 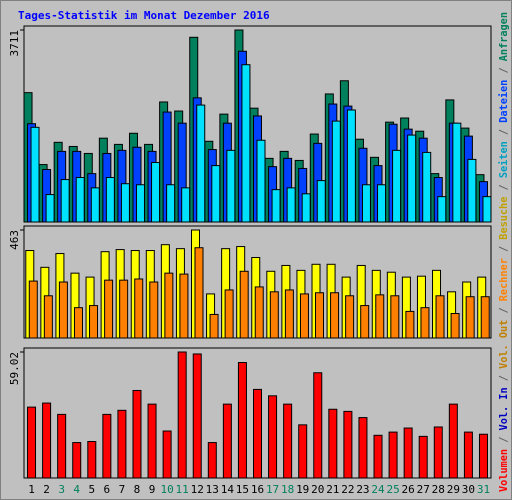 What do you see at coordinates (503, 408) in the screenshot?
I see `legend-entry: Vol. In` at bounding box center [503, 408].